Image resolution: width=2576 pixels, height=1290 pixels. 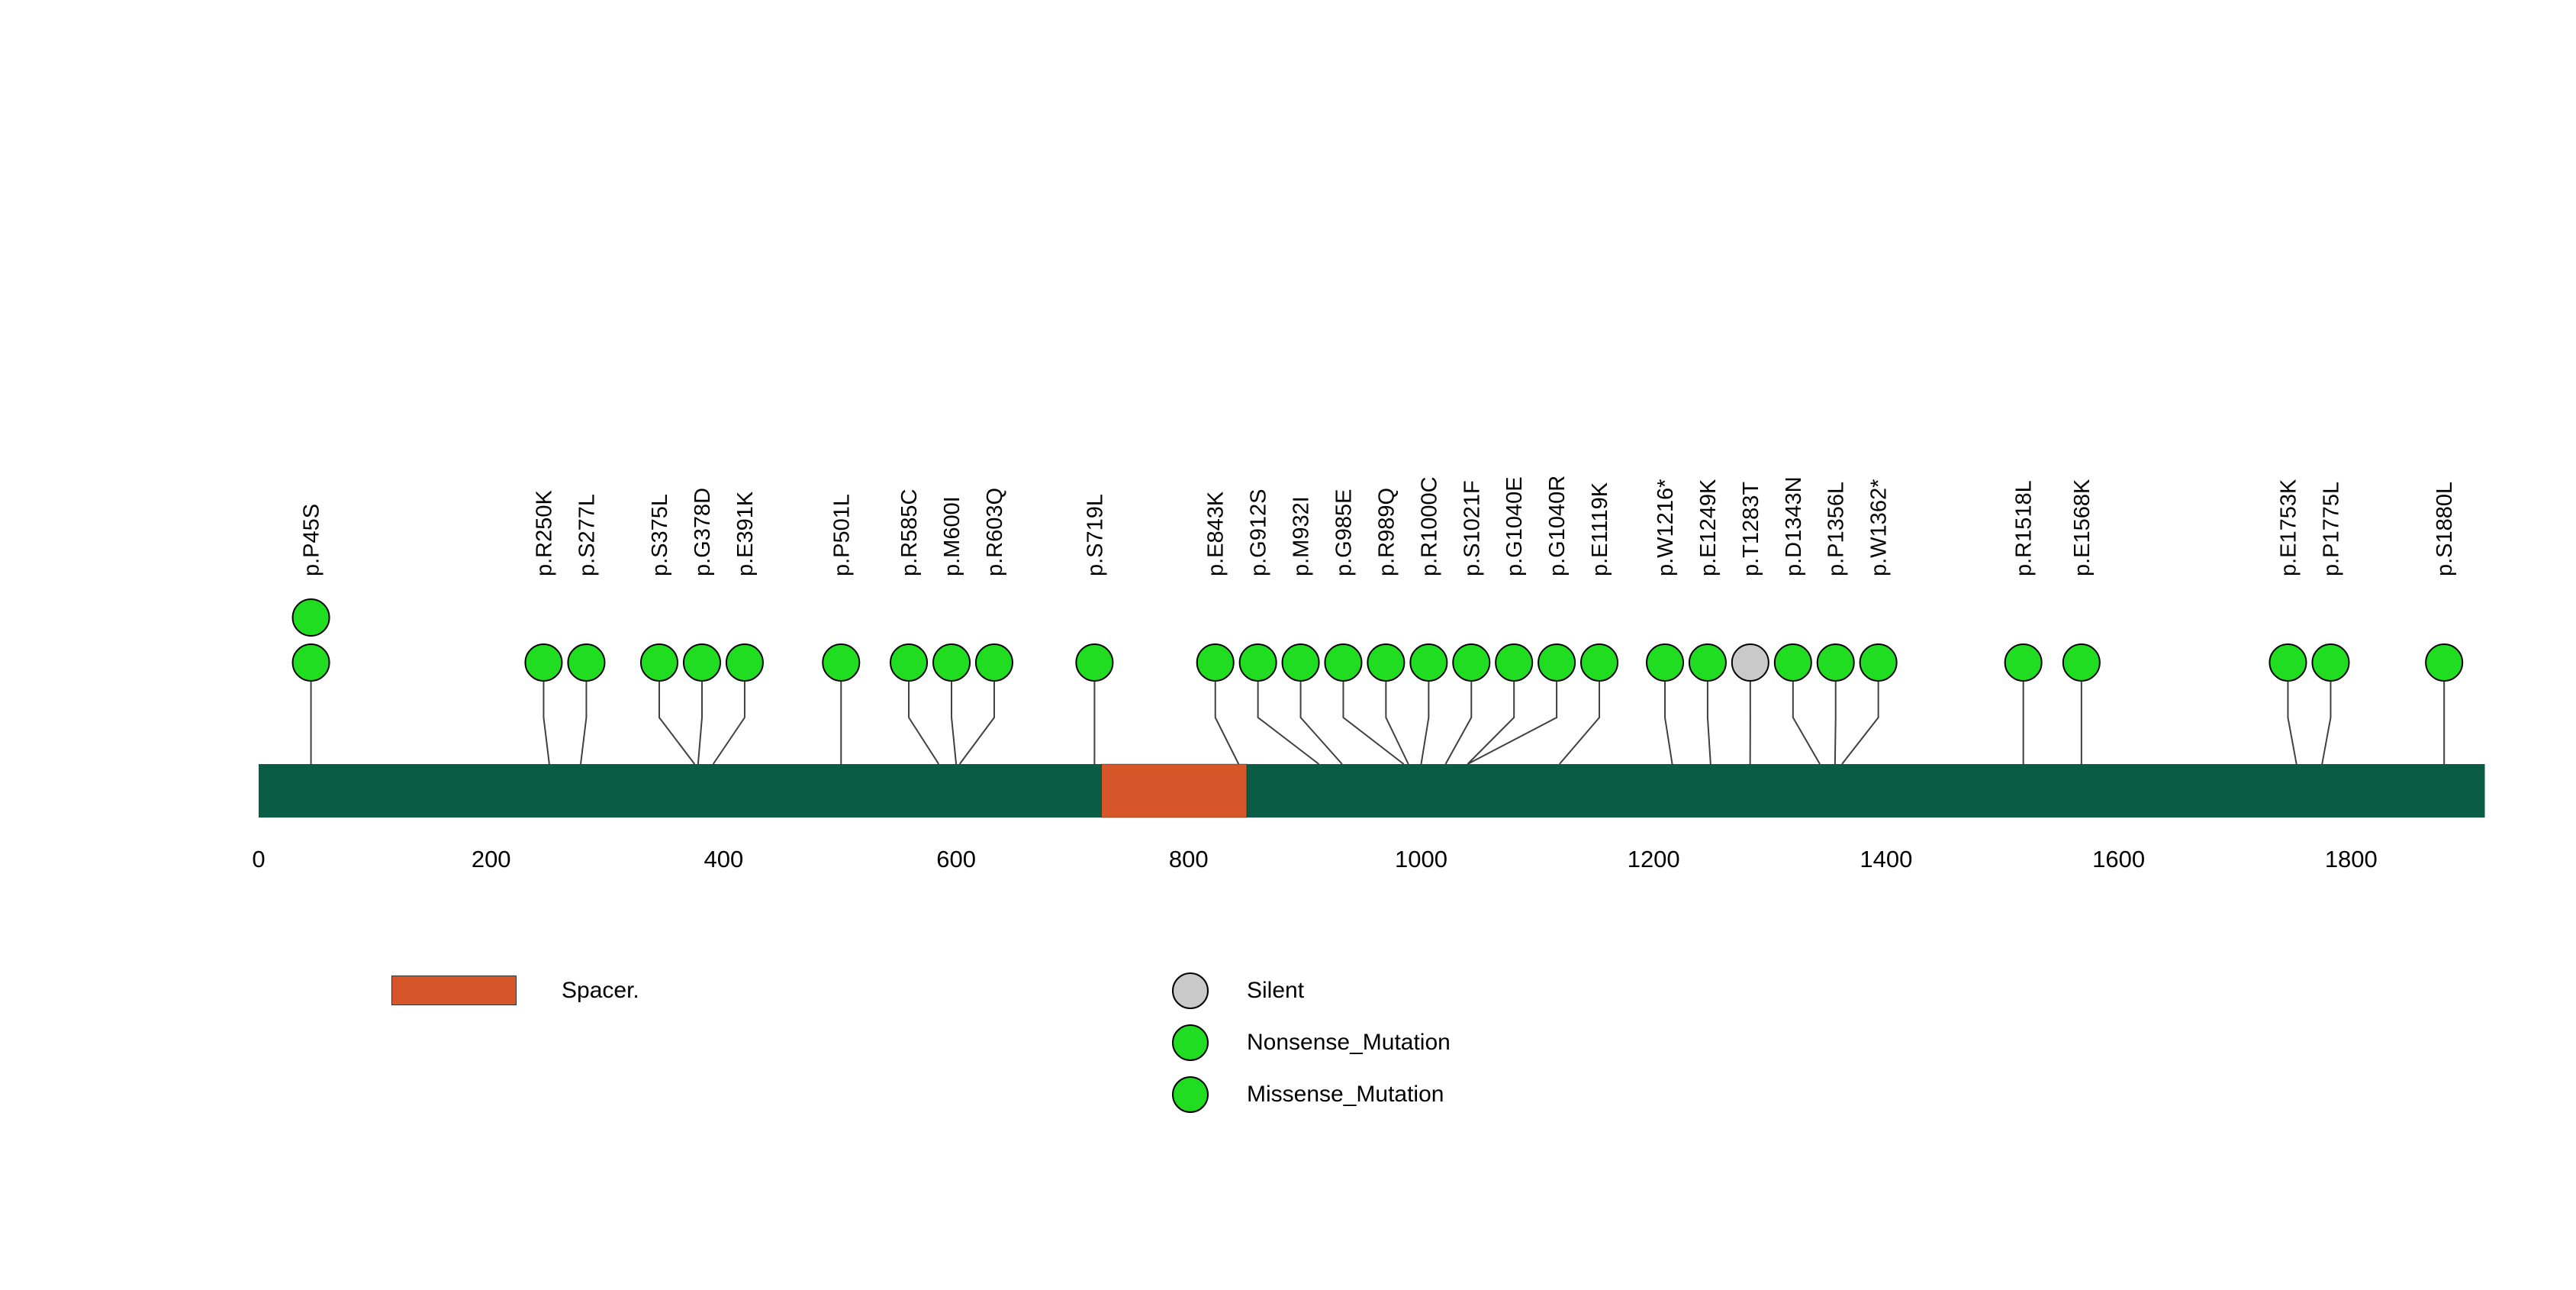 I want to click on lollipop-heads, so click(x=1377, y=640).